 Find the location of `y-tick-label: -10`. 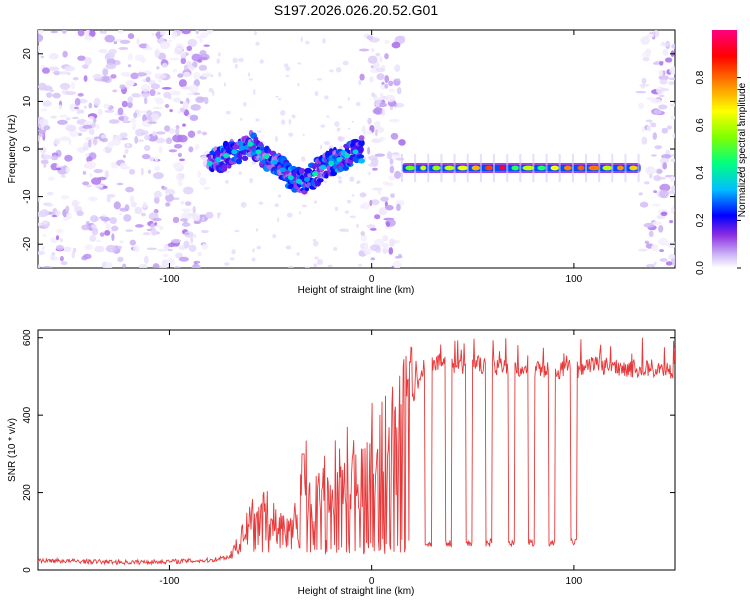

y-tick-label: -10 is located at coordinates (27, 196).